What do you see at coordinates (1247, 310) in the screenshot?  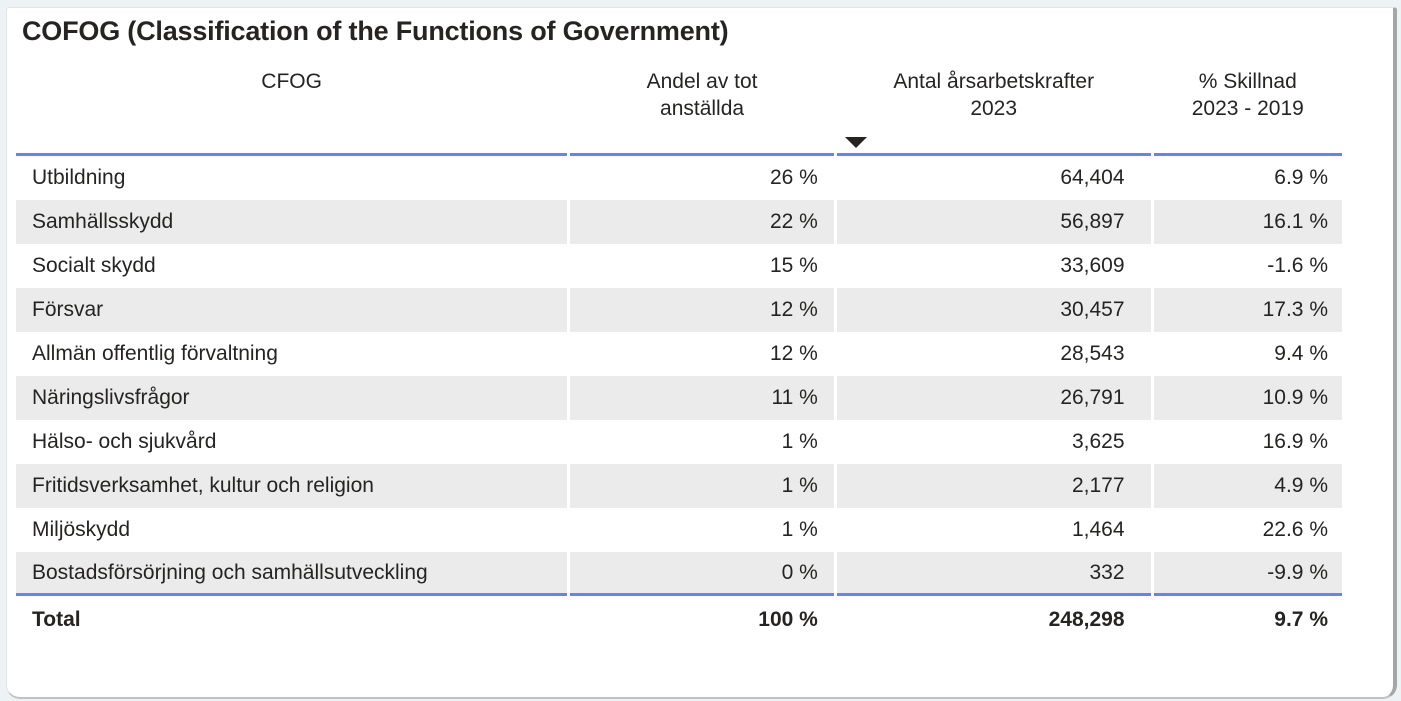 I see `row-value-cell: 17.3 %` at bounding box center [1247, 310].